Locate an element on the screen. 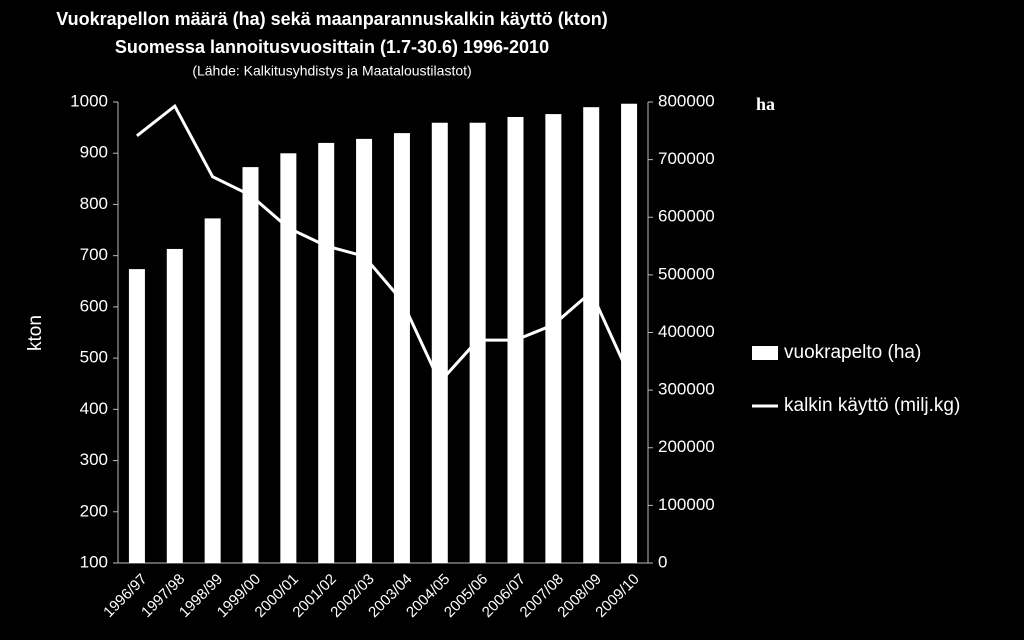 This screenshot has height=640, width=1024. y-tick-label: 300 is located at coordinates (94, 459).